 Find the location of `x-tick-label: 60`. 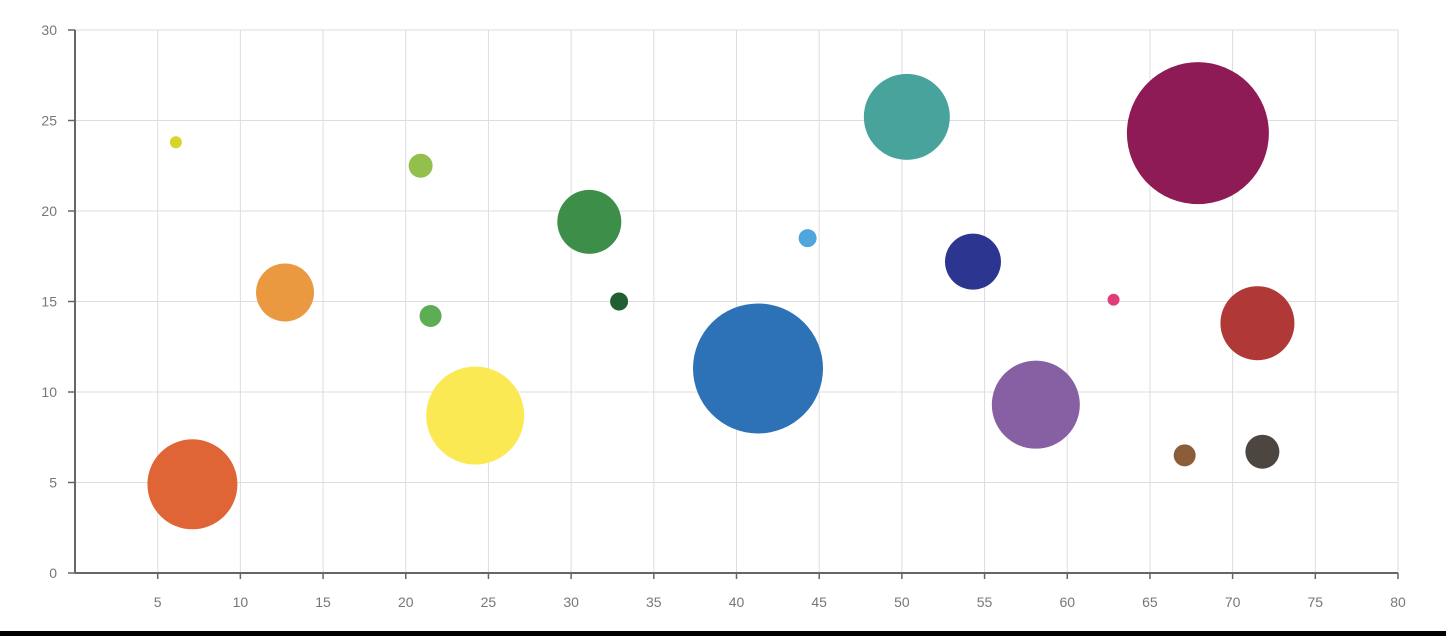

x-tick-label: 60 is located at coordinates (1067, 602).